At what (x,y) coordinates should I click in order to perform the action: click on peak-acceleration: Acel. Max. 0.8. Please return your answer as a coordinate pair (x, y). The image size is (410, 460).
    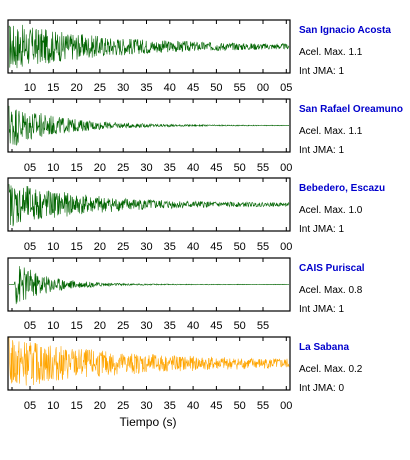
    Looking at the image, I should click on (331, 290).